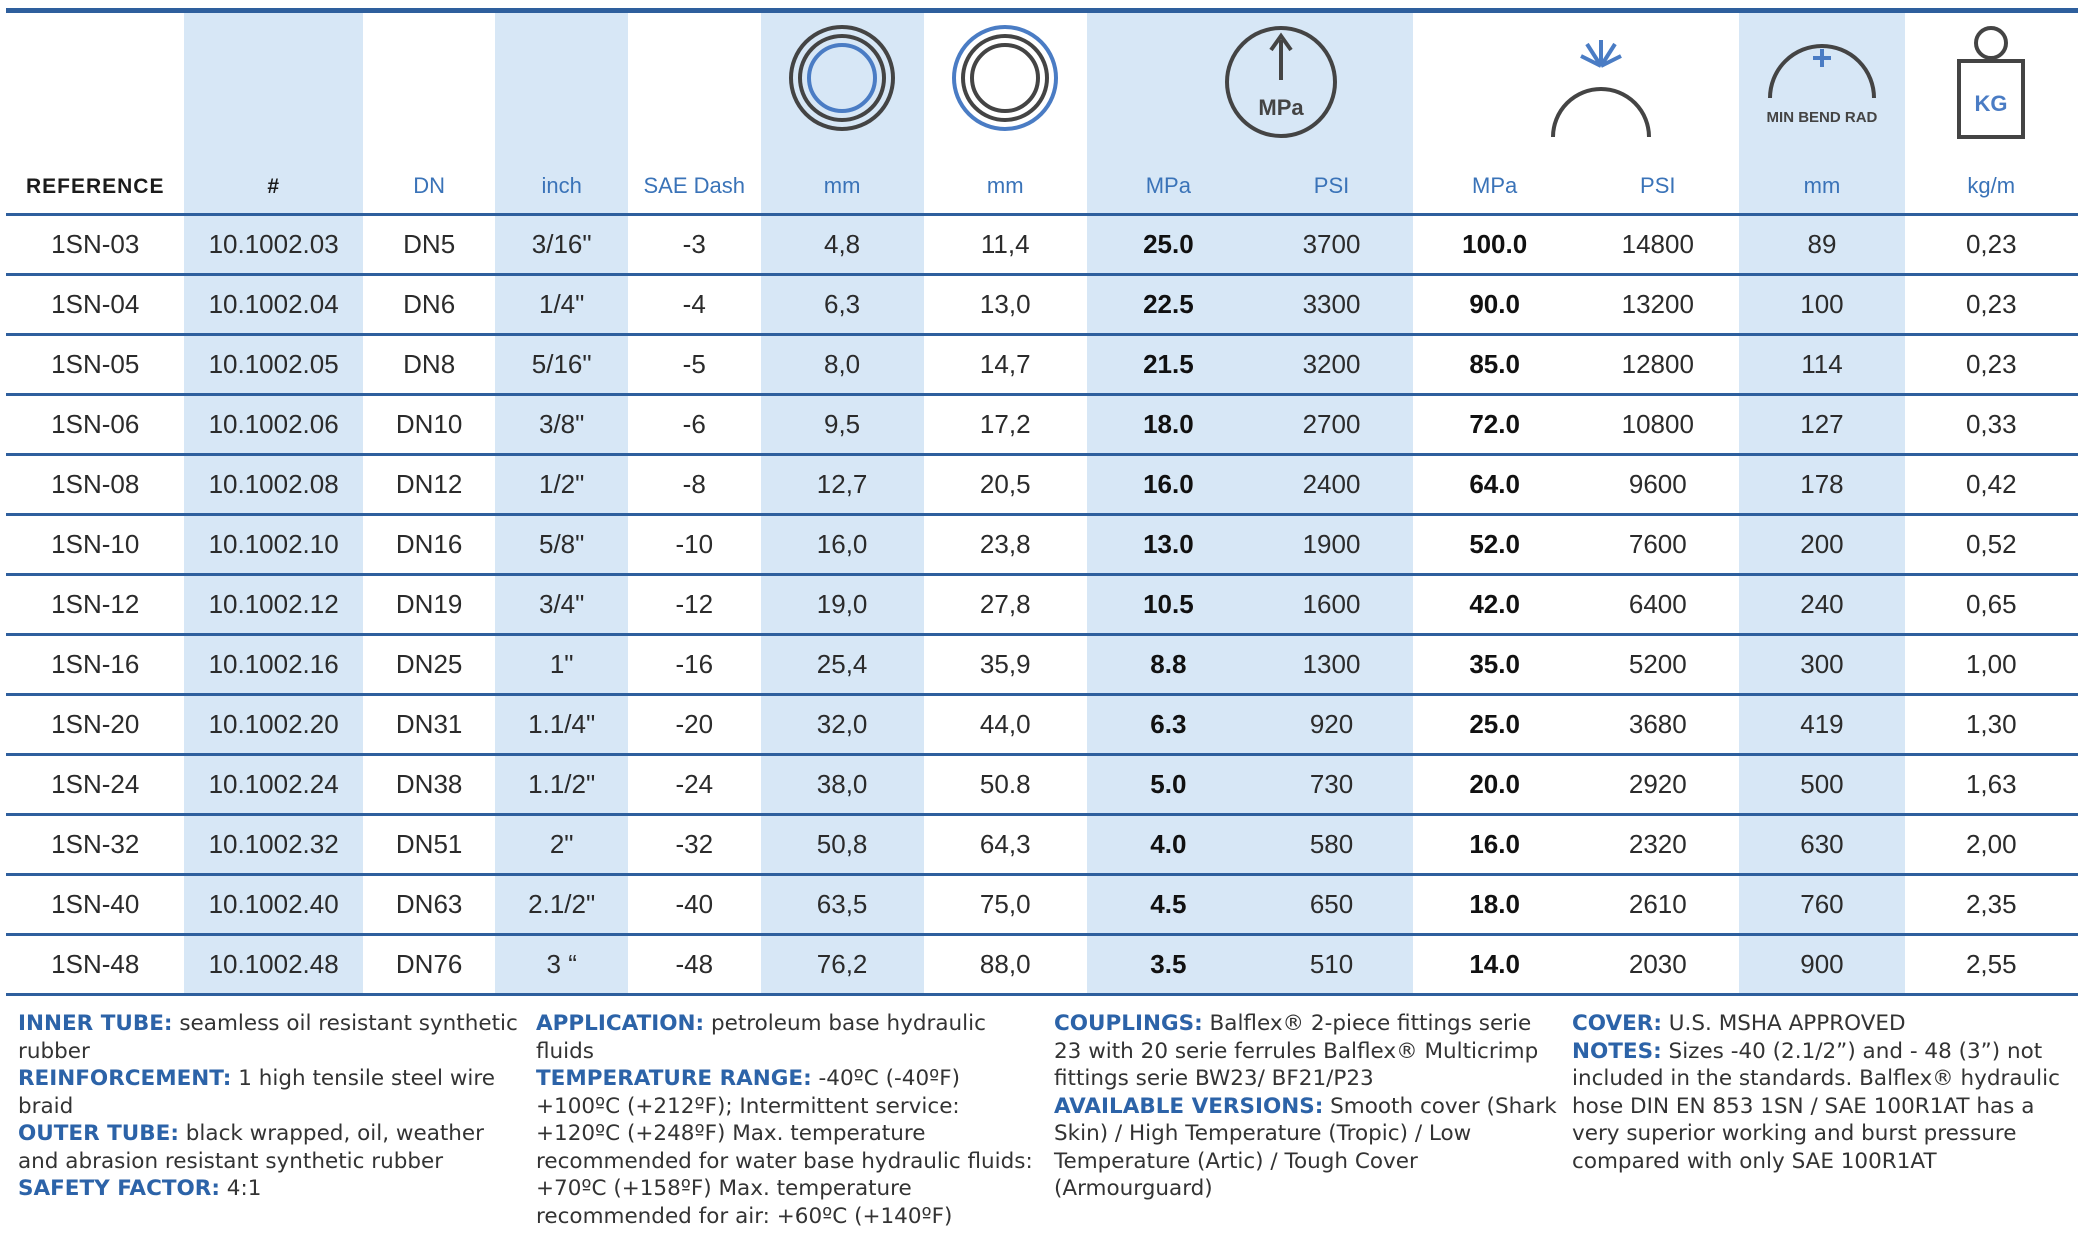  What do you see at coordinates (694, 114) in the screenshot?
I see `col-header-sae: SAE Dash` at bounding box center [694, 114].